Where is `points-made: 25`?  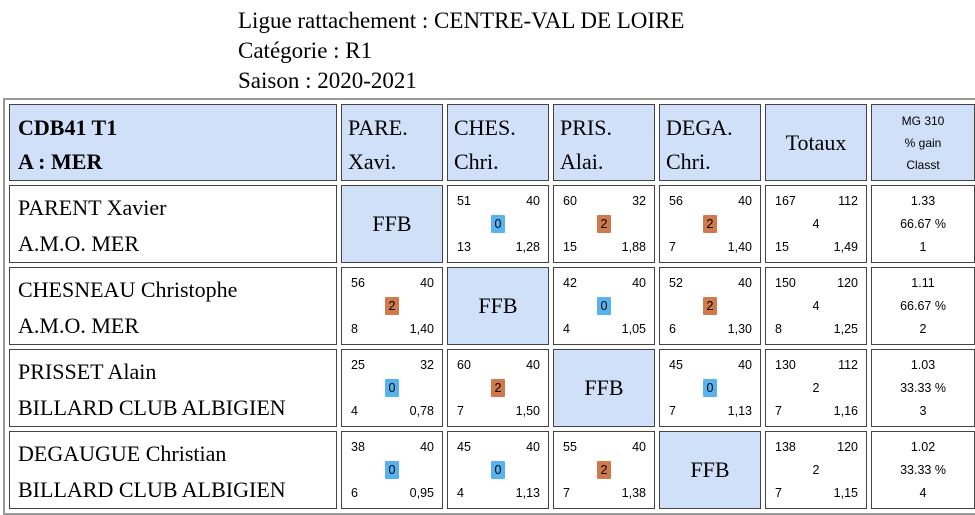
points-made: 25 is located at coordinates (358, 365).